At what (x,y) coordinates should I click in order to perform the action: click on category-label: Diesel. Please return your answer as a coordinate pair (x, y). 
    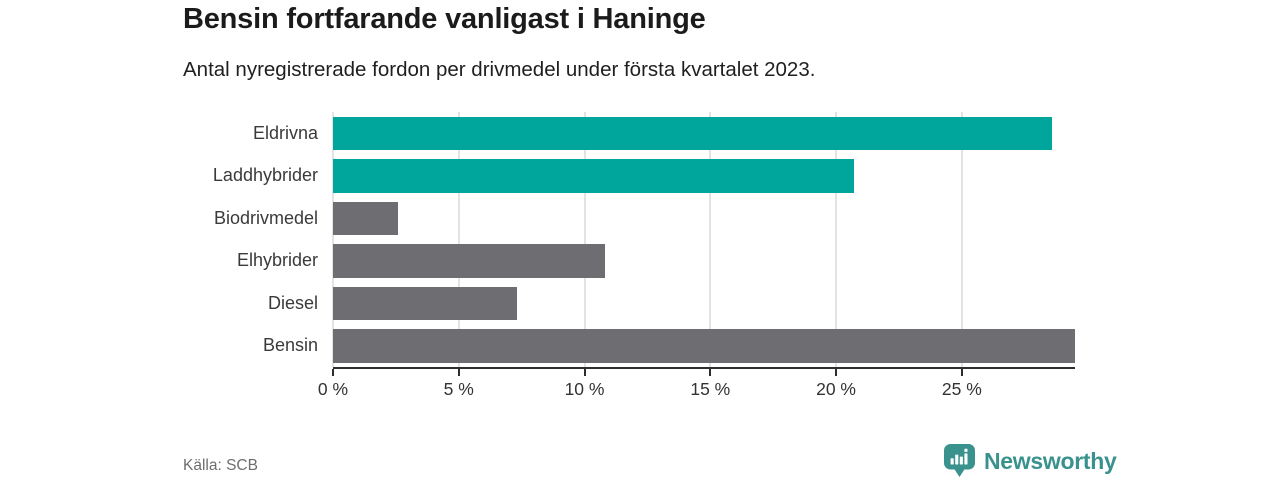
    Looking at the image, I should click on (292, 302).